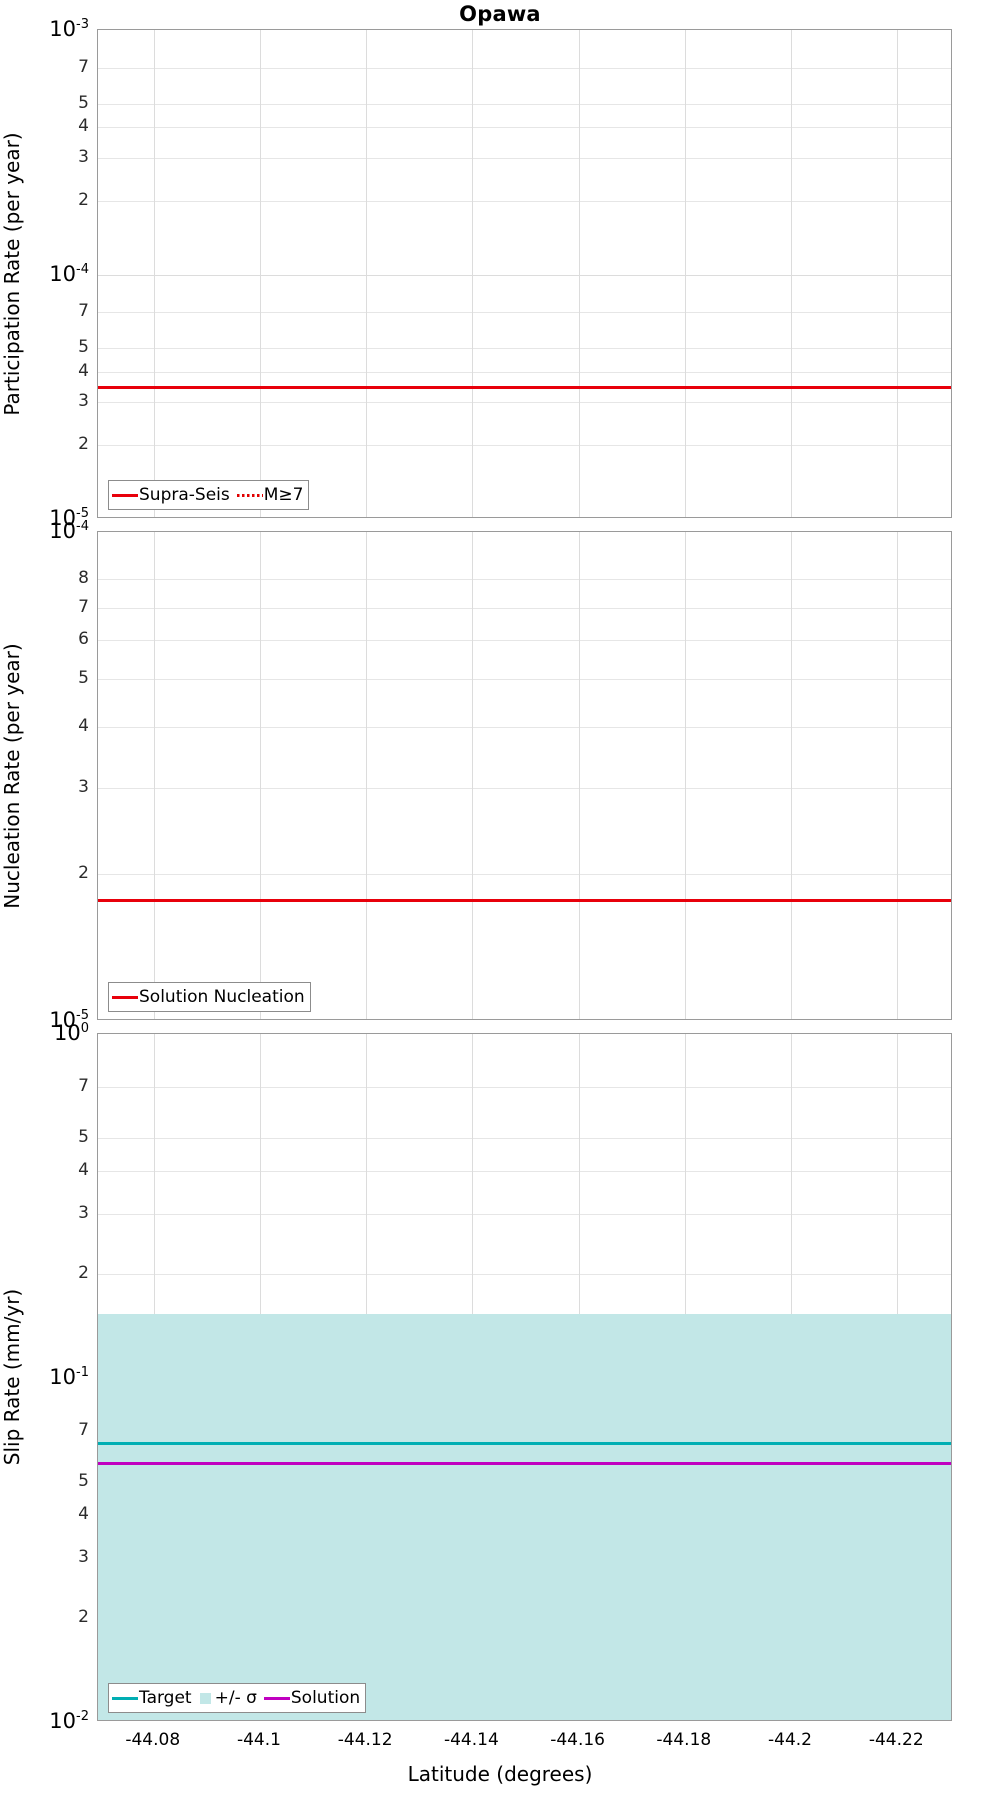 The image size is (1000, 1800). What do you see at coordinates (500, 1774) in the screenshot?
I see `x-axis-label: Latitude (degrees)` at bounding box center [500, 1774].